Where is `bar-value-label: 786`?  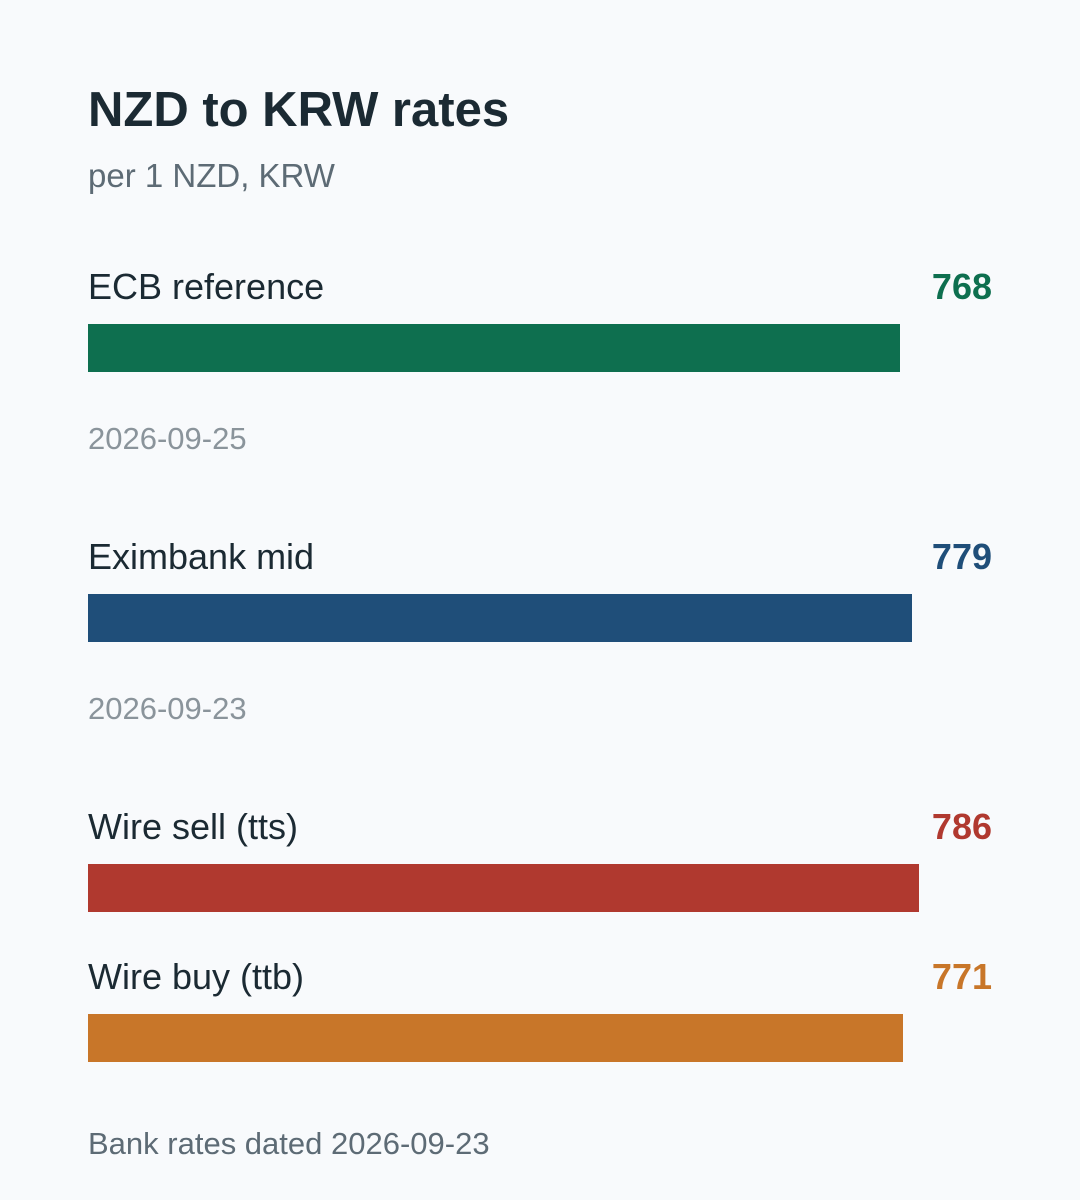
bar-value-label: 786 is located at coordinates (961, 826).